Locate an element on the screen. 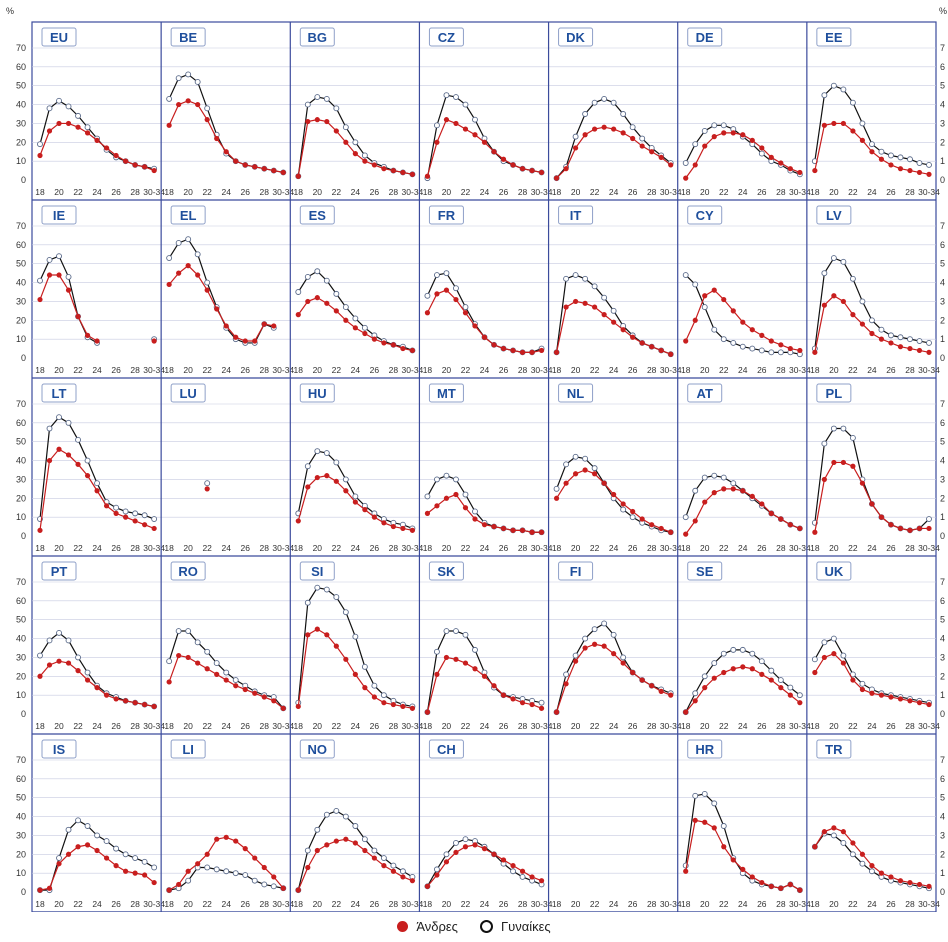 This screenshot has width=948, height=942. panel-label: SK is located at coordinates (446, 571).